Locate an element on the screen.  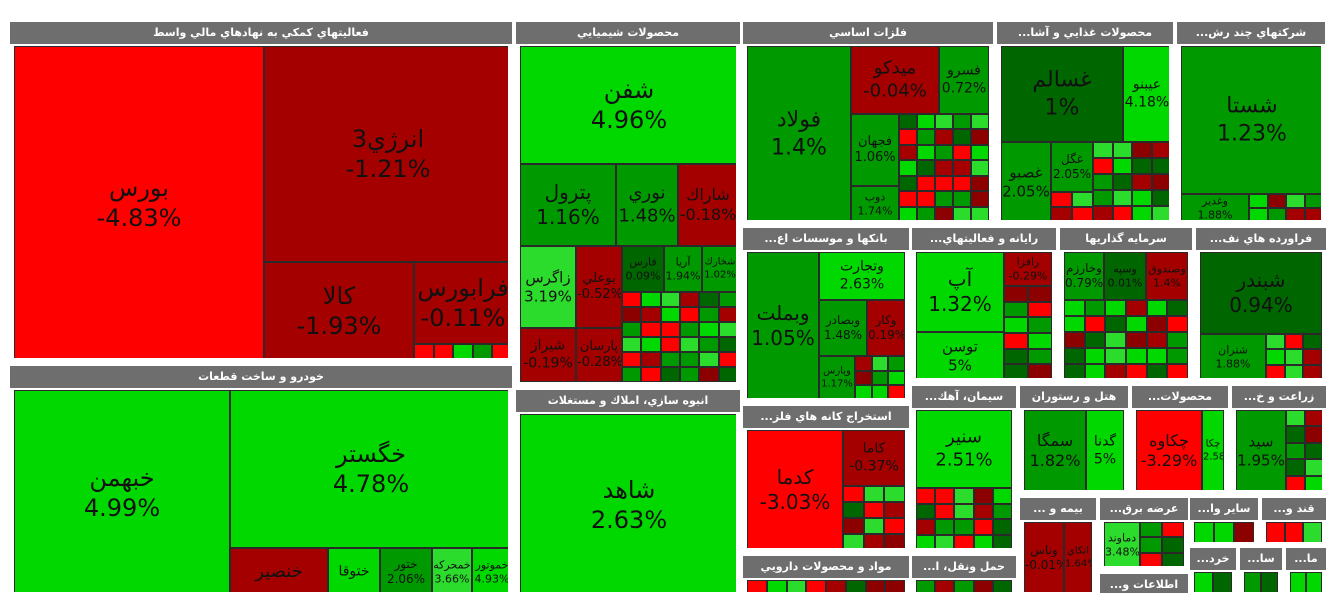
sector-title: محصولات شيميايي is located at coordinates (628, 33).